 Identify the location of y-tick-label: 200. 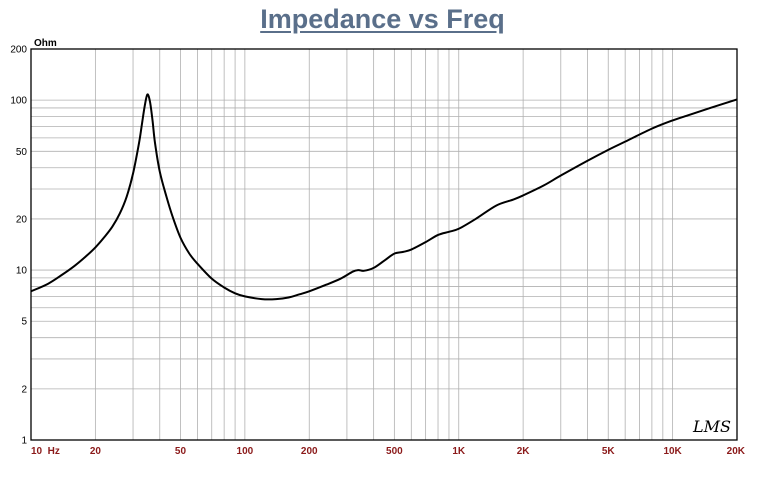
(18, 50).